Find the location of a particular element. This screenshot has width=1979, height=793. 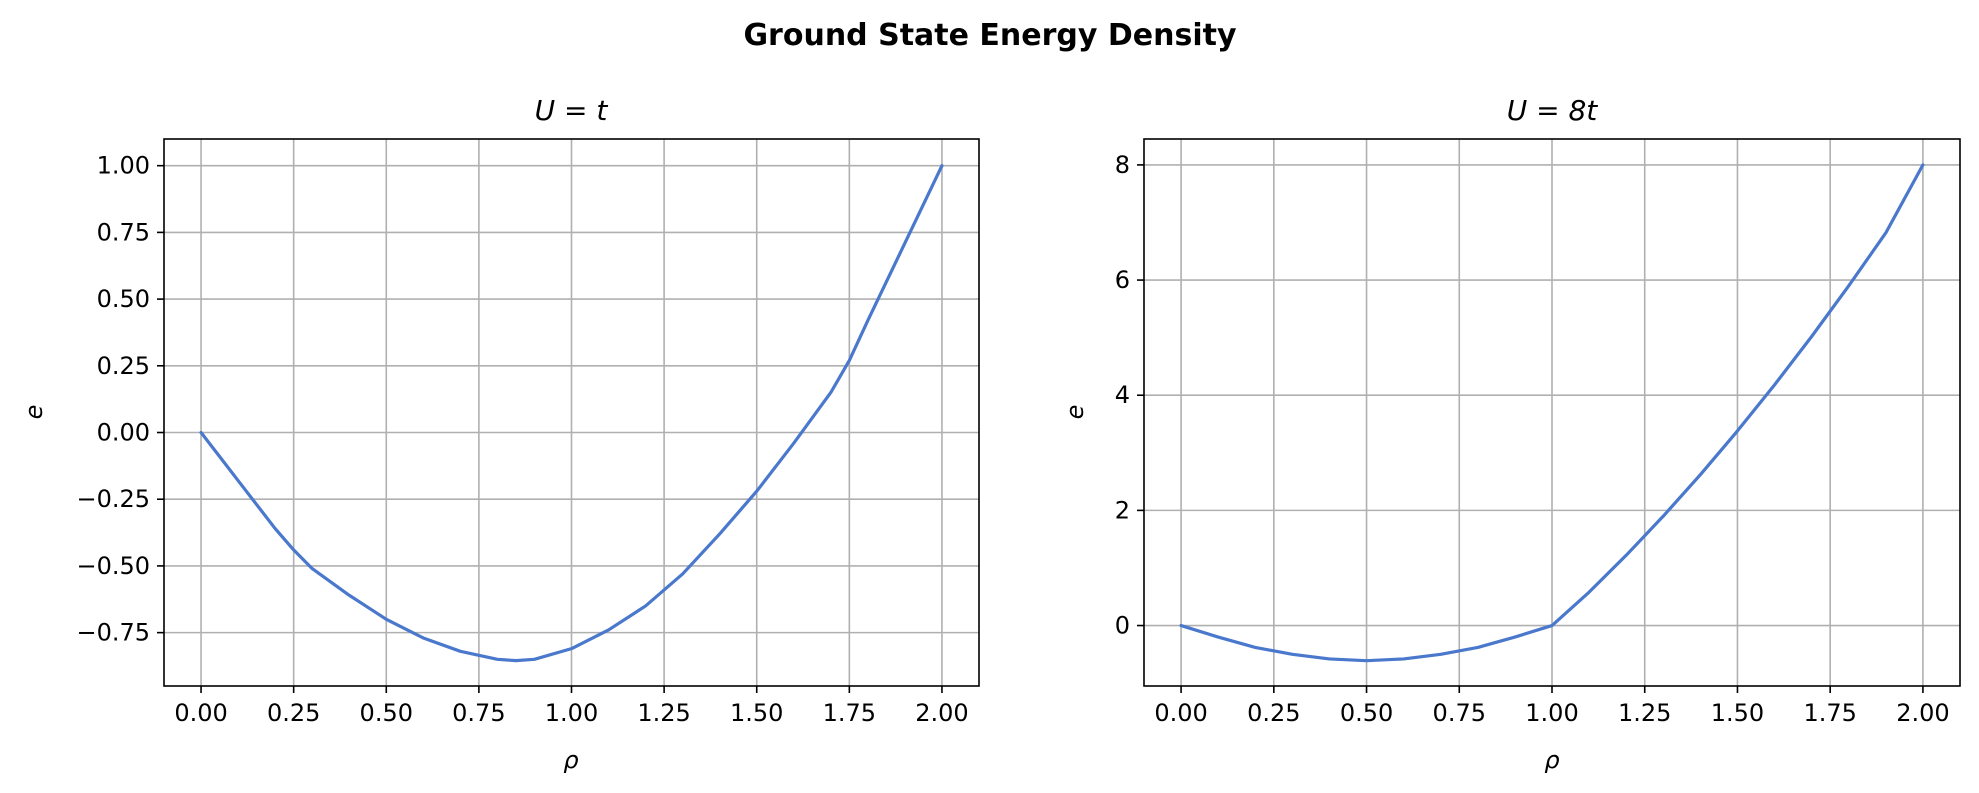

right-x-tick-label: 0.75 is located at coordinates (1459, 713).